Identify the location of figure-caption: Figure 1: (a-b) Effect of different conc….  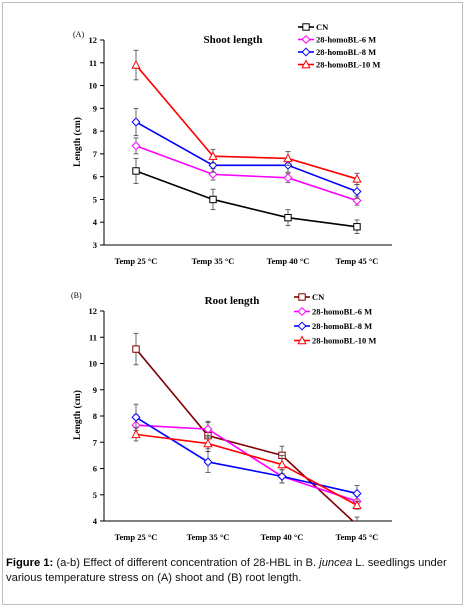
(230, 571).